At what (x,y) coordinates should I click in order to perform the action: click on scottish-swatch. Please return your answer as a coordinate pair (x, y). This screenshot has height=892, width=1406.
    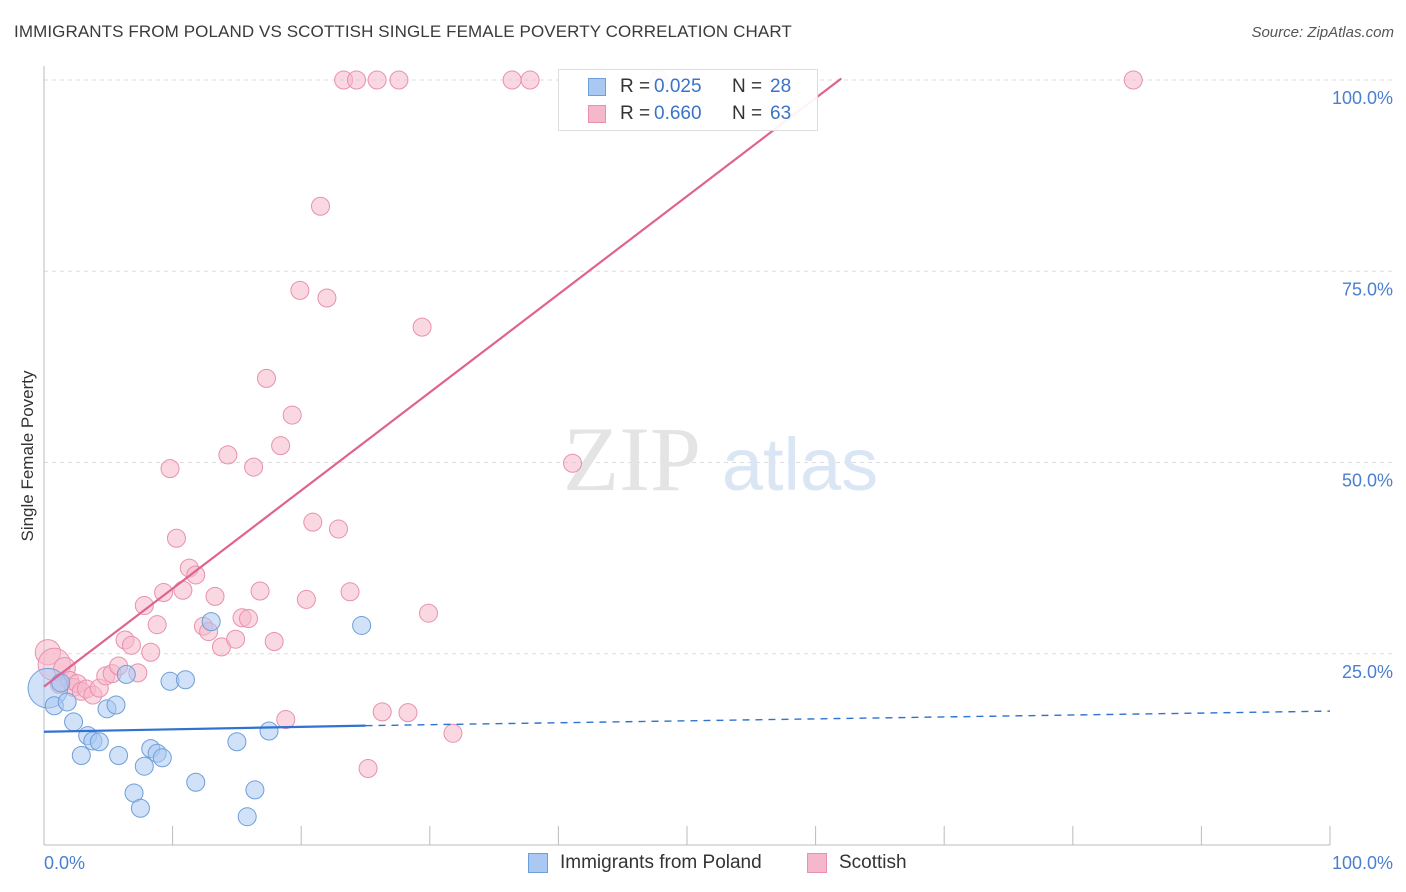
    Looking at the image, I should click on (597, 114).